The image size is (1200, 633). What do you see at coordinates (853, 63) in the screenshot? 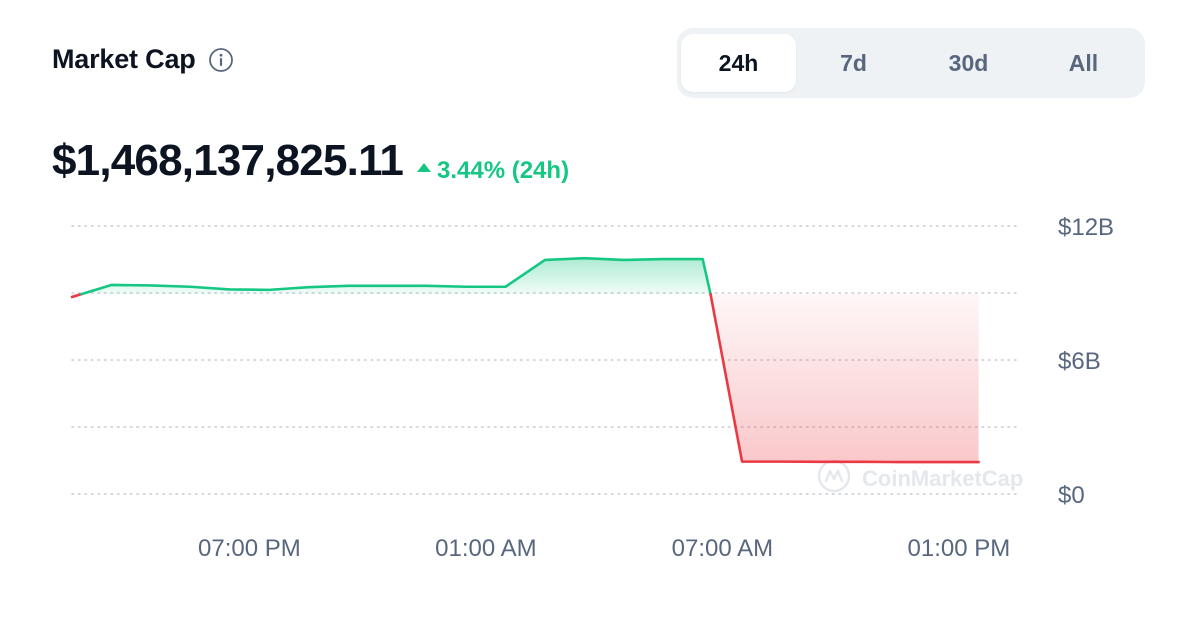
I see `tab-7d: 7d` at bounding box center [853, 63].